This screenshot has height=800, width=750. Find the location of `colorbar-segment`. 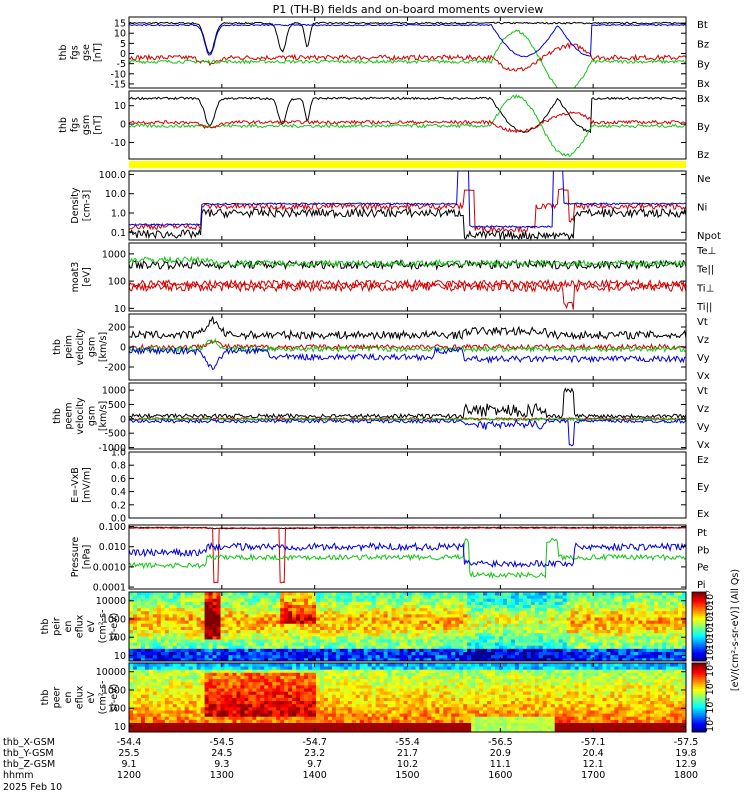

colorbar-segment is located at coordinates (699, 636).